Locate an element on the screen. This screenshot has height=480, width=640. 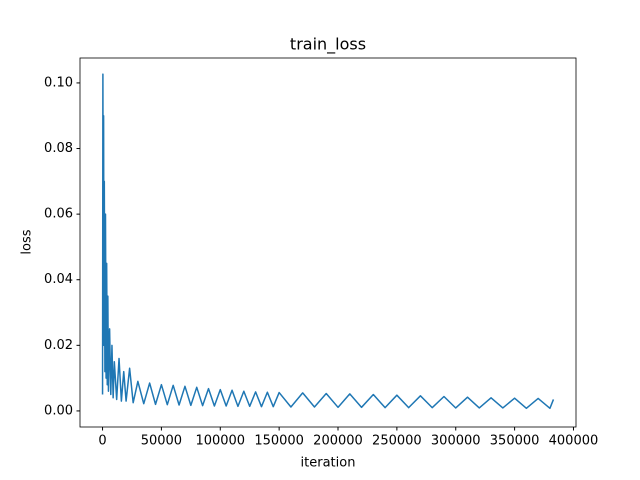
x-tick-label: 100000 is located at coordinates (220, 441).